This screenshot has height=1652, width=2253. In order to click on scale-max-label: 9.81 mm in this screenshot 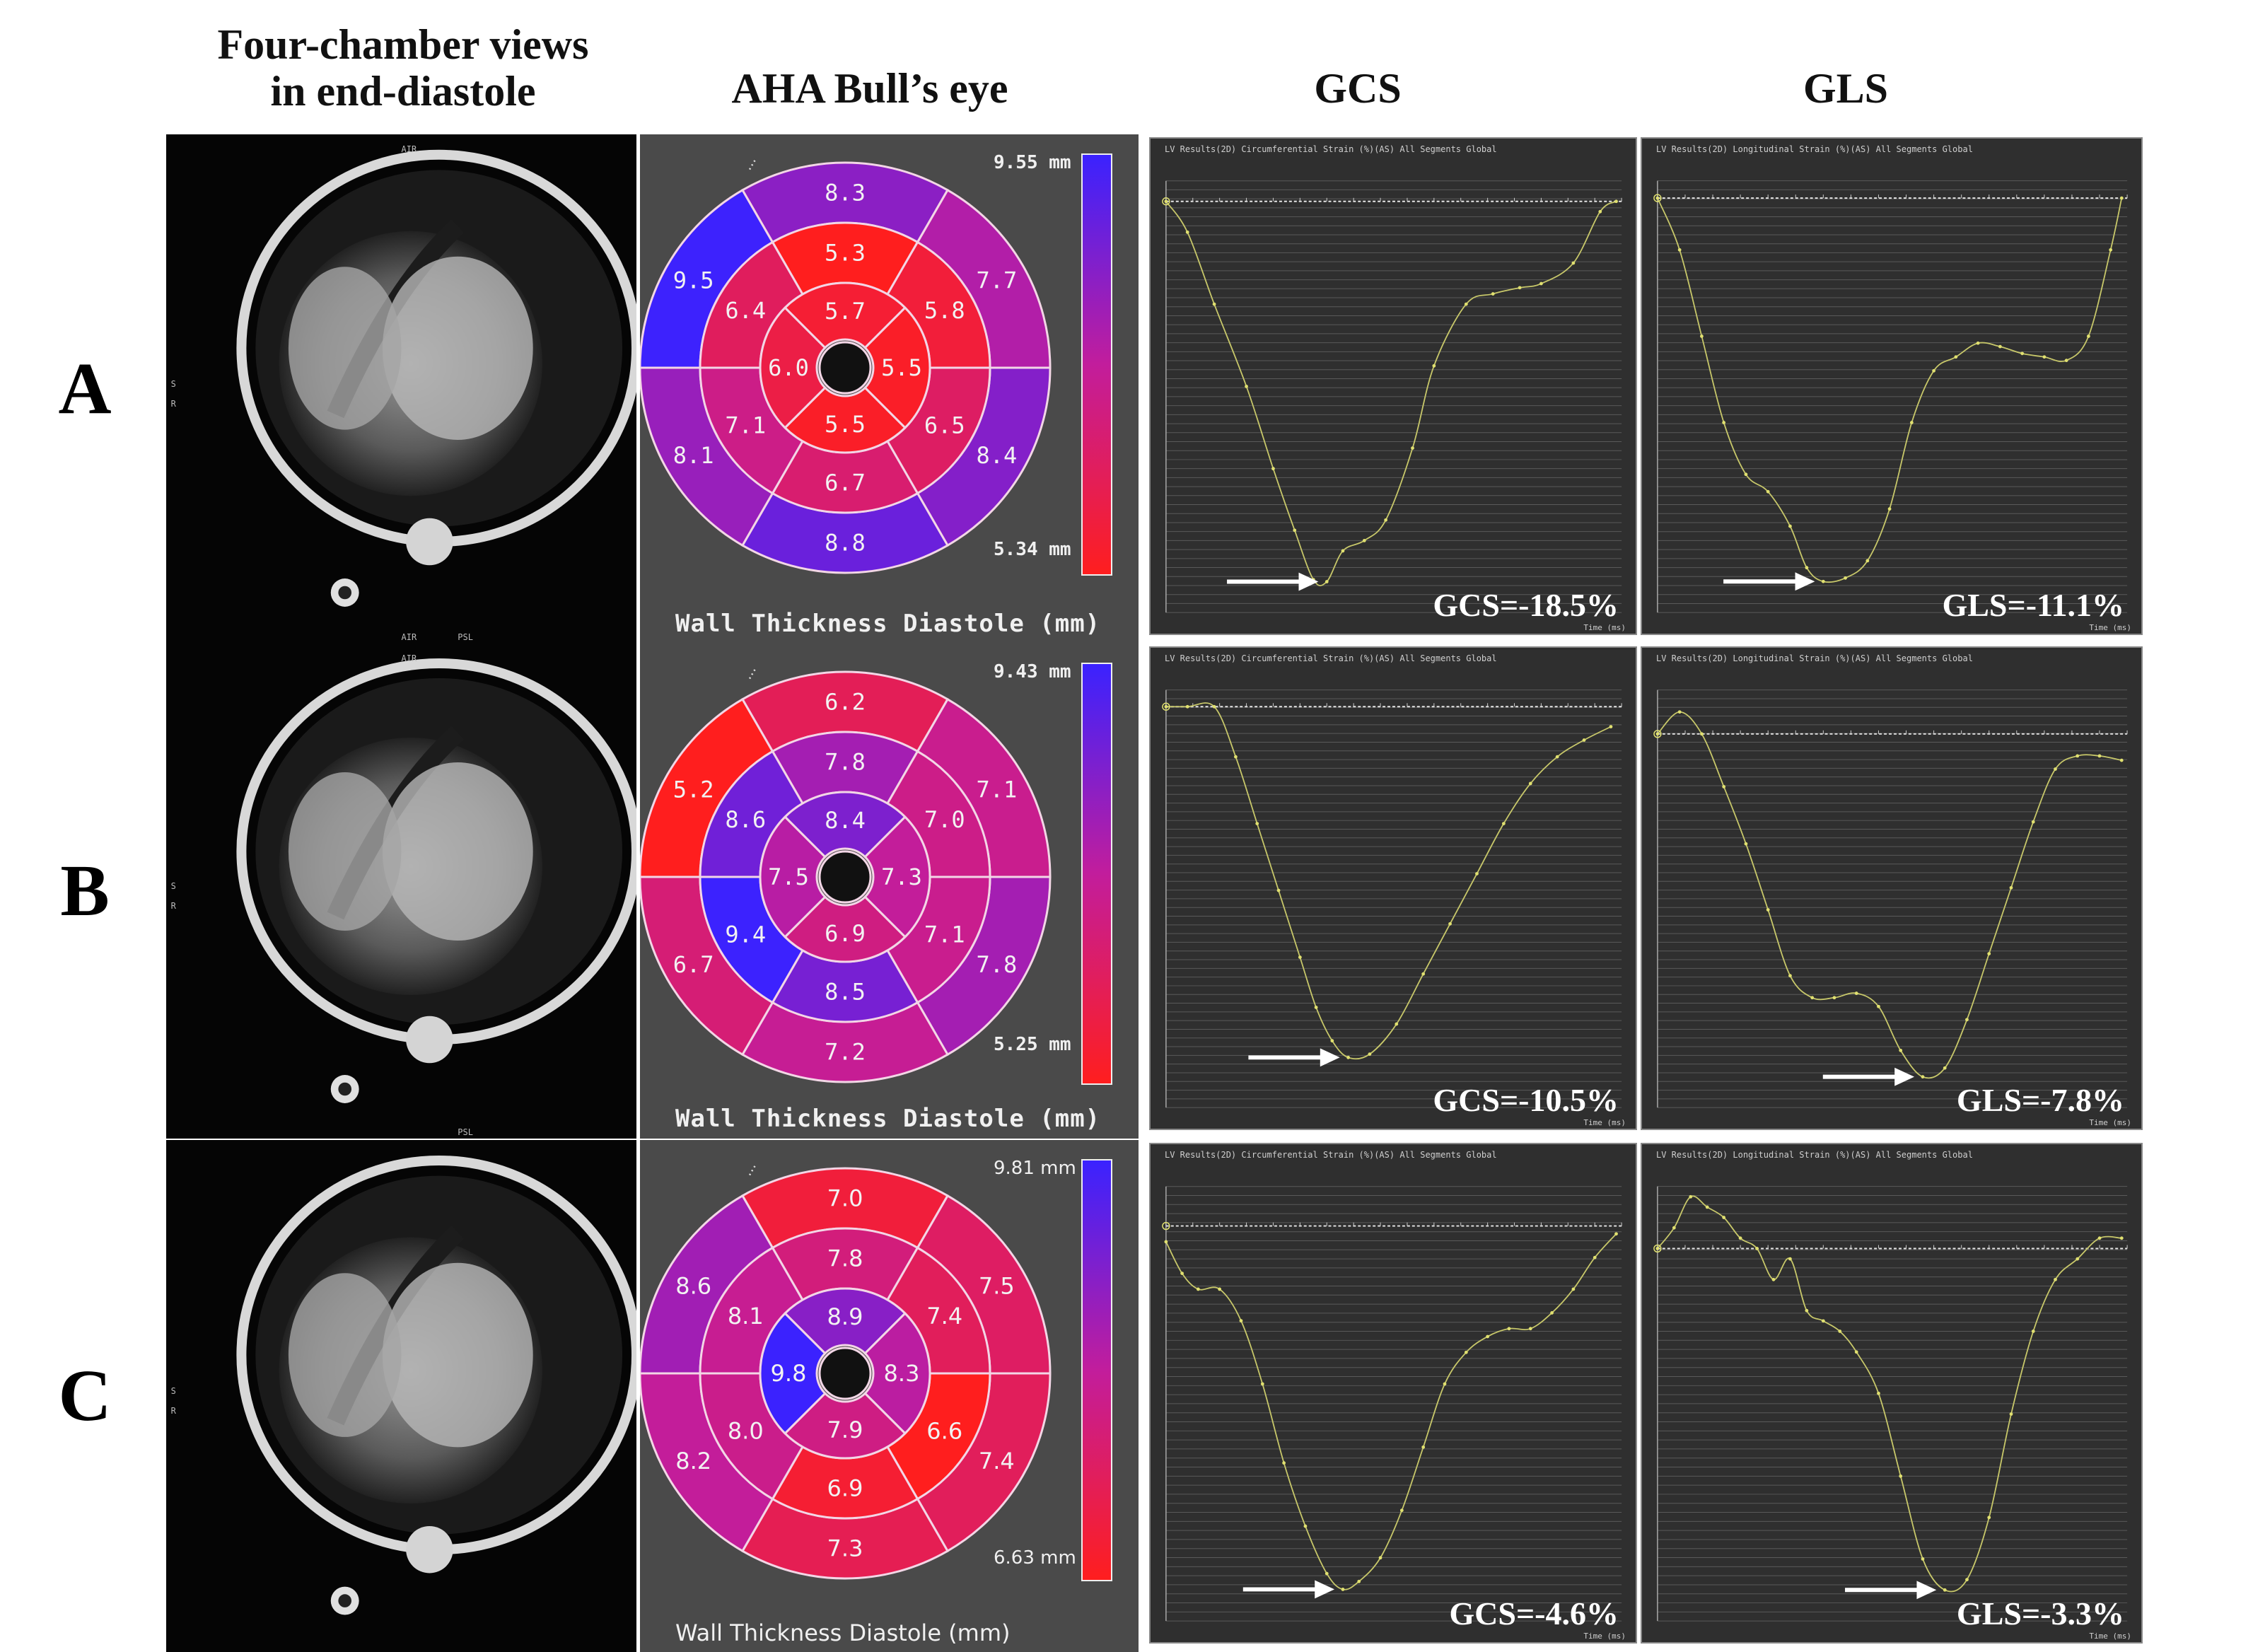, I will do `click(1035, 1168)`.